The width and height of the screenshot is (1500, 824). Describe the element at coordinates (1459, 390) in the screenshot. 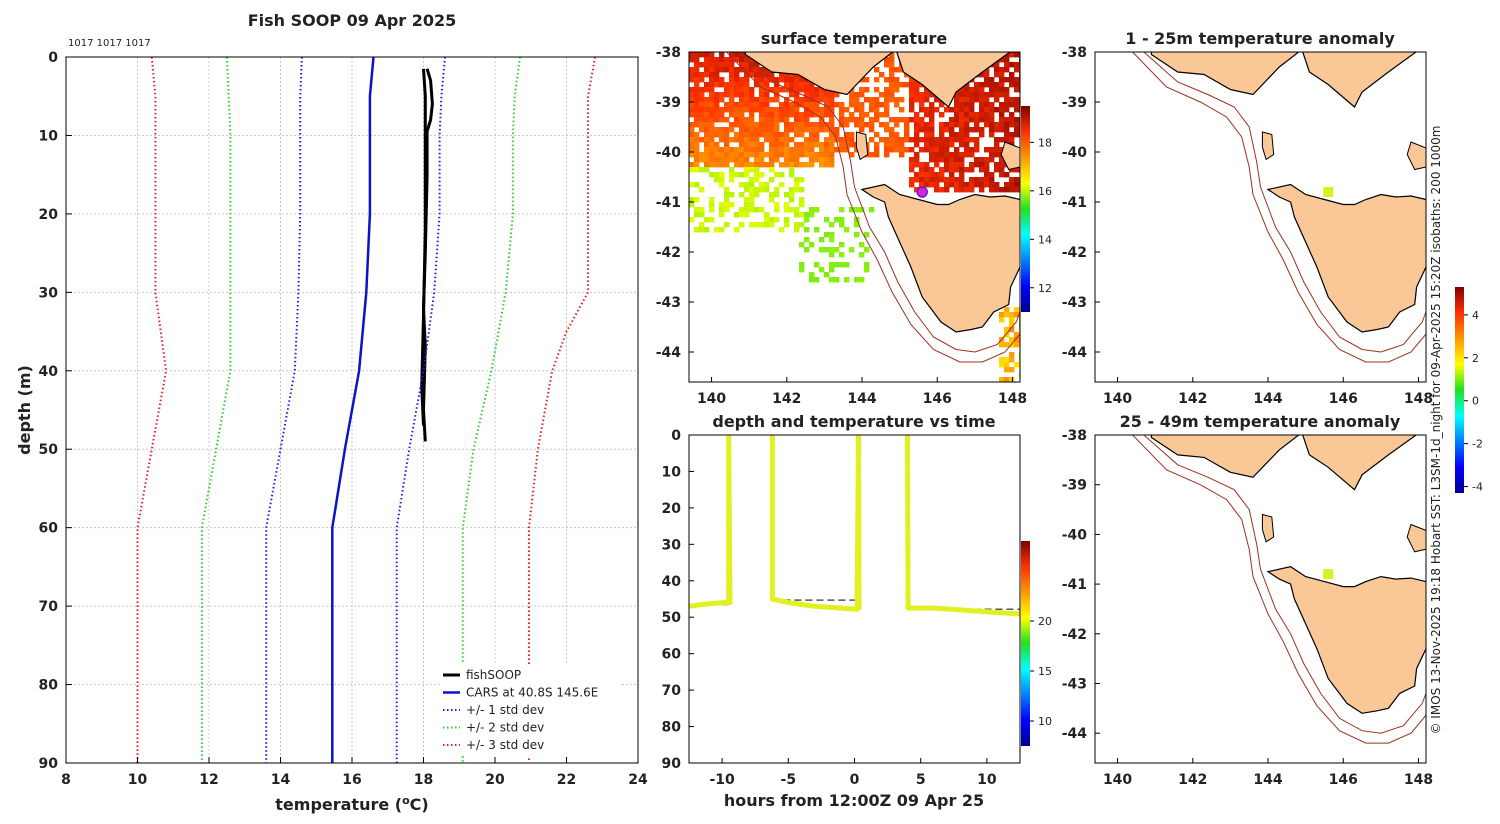

I see `anomaly-colorbar` at that location.